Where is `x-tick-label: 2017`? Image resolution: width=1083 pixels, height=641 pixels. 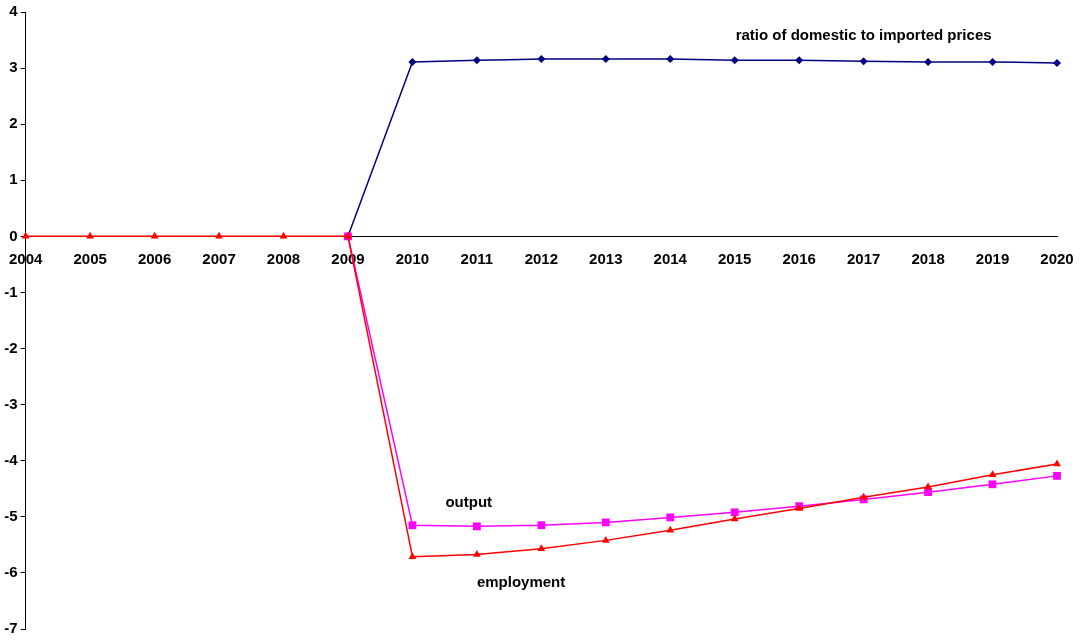
x-tick-label: 2017 is located at coordinates (863, 258).